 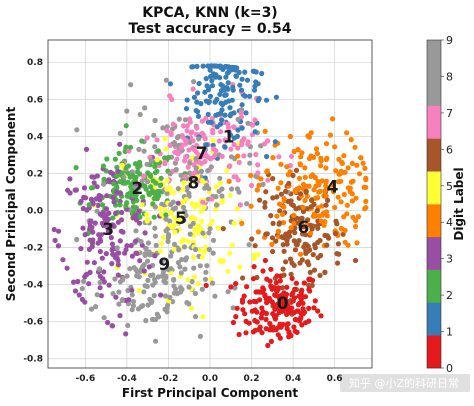 I want to click on colorbar-frame, so click(x=434, y=204).